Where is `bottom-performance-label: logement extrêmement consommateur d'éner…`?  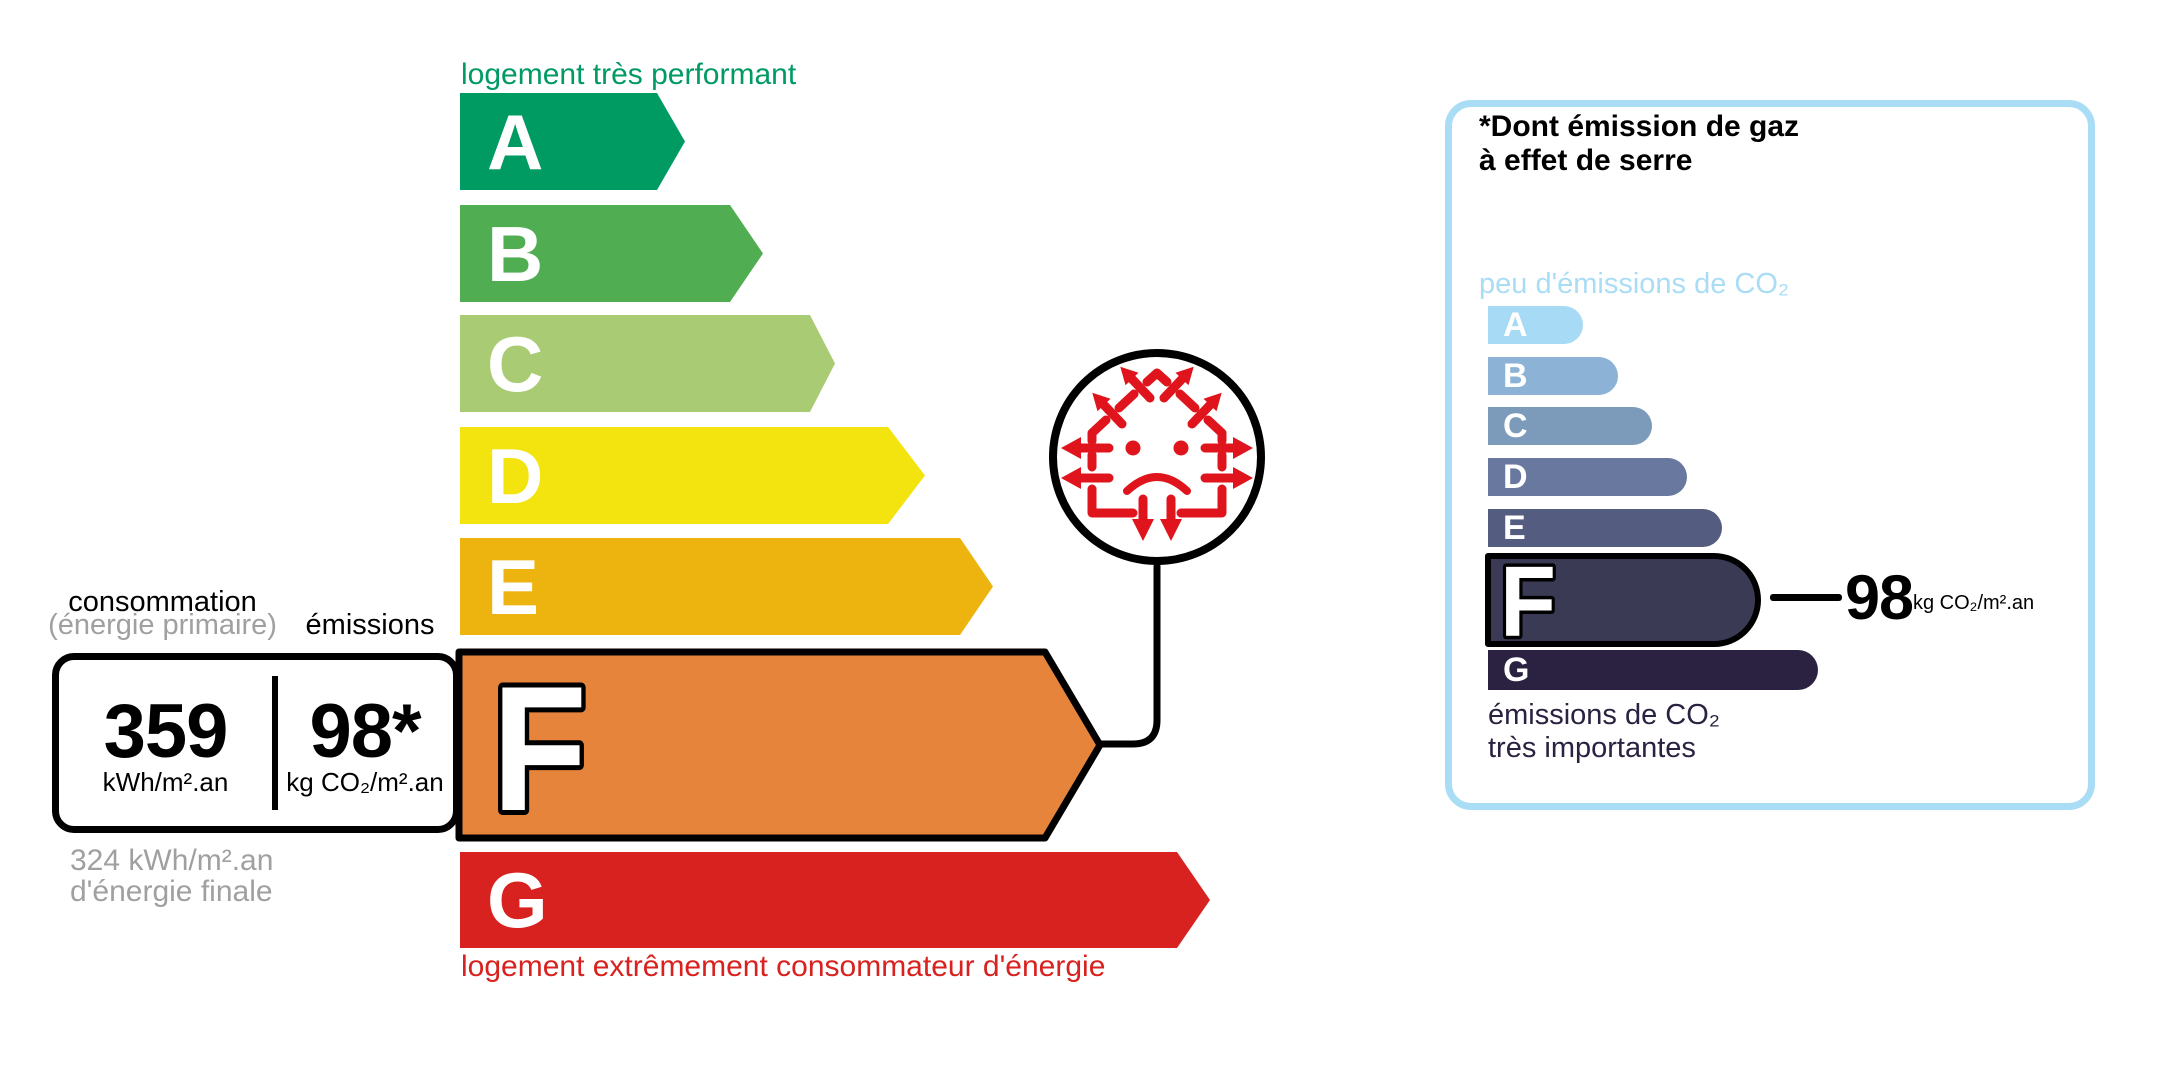 bottom-performance-label: logement extrêmement consommateur d'éner… is located at coordinates (783, 966).